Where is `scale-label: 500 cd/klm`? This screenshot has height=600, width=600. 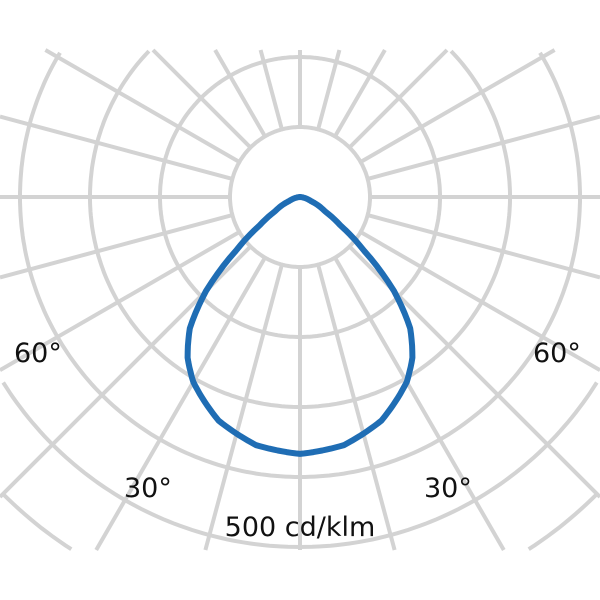 scale-label: 500 cd/klm is located at coordinates (300, 527).